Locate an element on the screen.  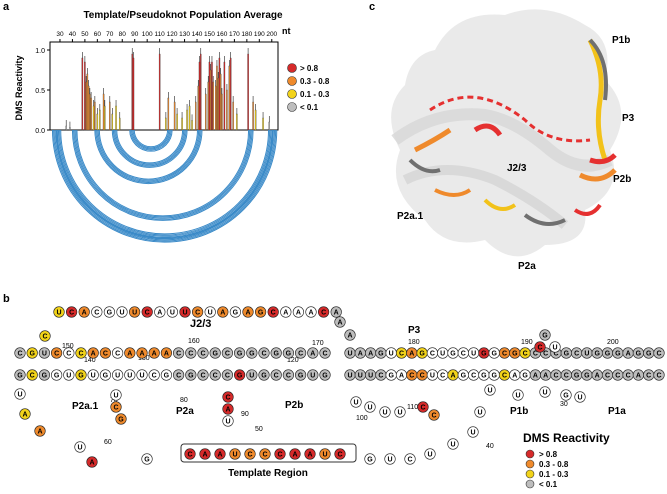
x-tick-label: 180 is located at coordinates (246, 34).